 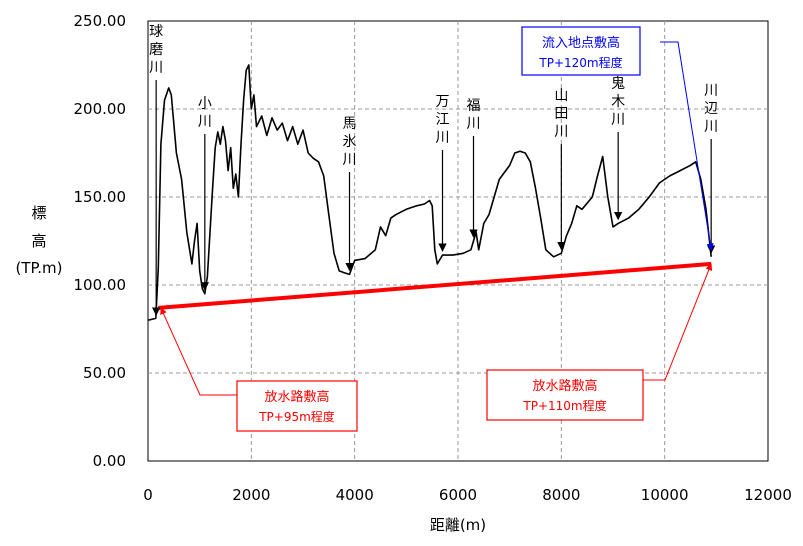 What do you see at coordinates (156, 50) in the screenshot?
I see `river-label-char: 磨` at bounding box center [156, 50].